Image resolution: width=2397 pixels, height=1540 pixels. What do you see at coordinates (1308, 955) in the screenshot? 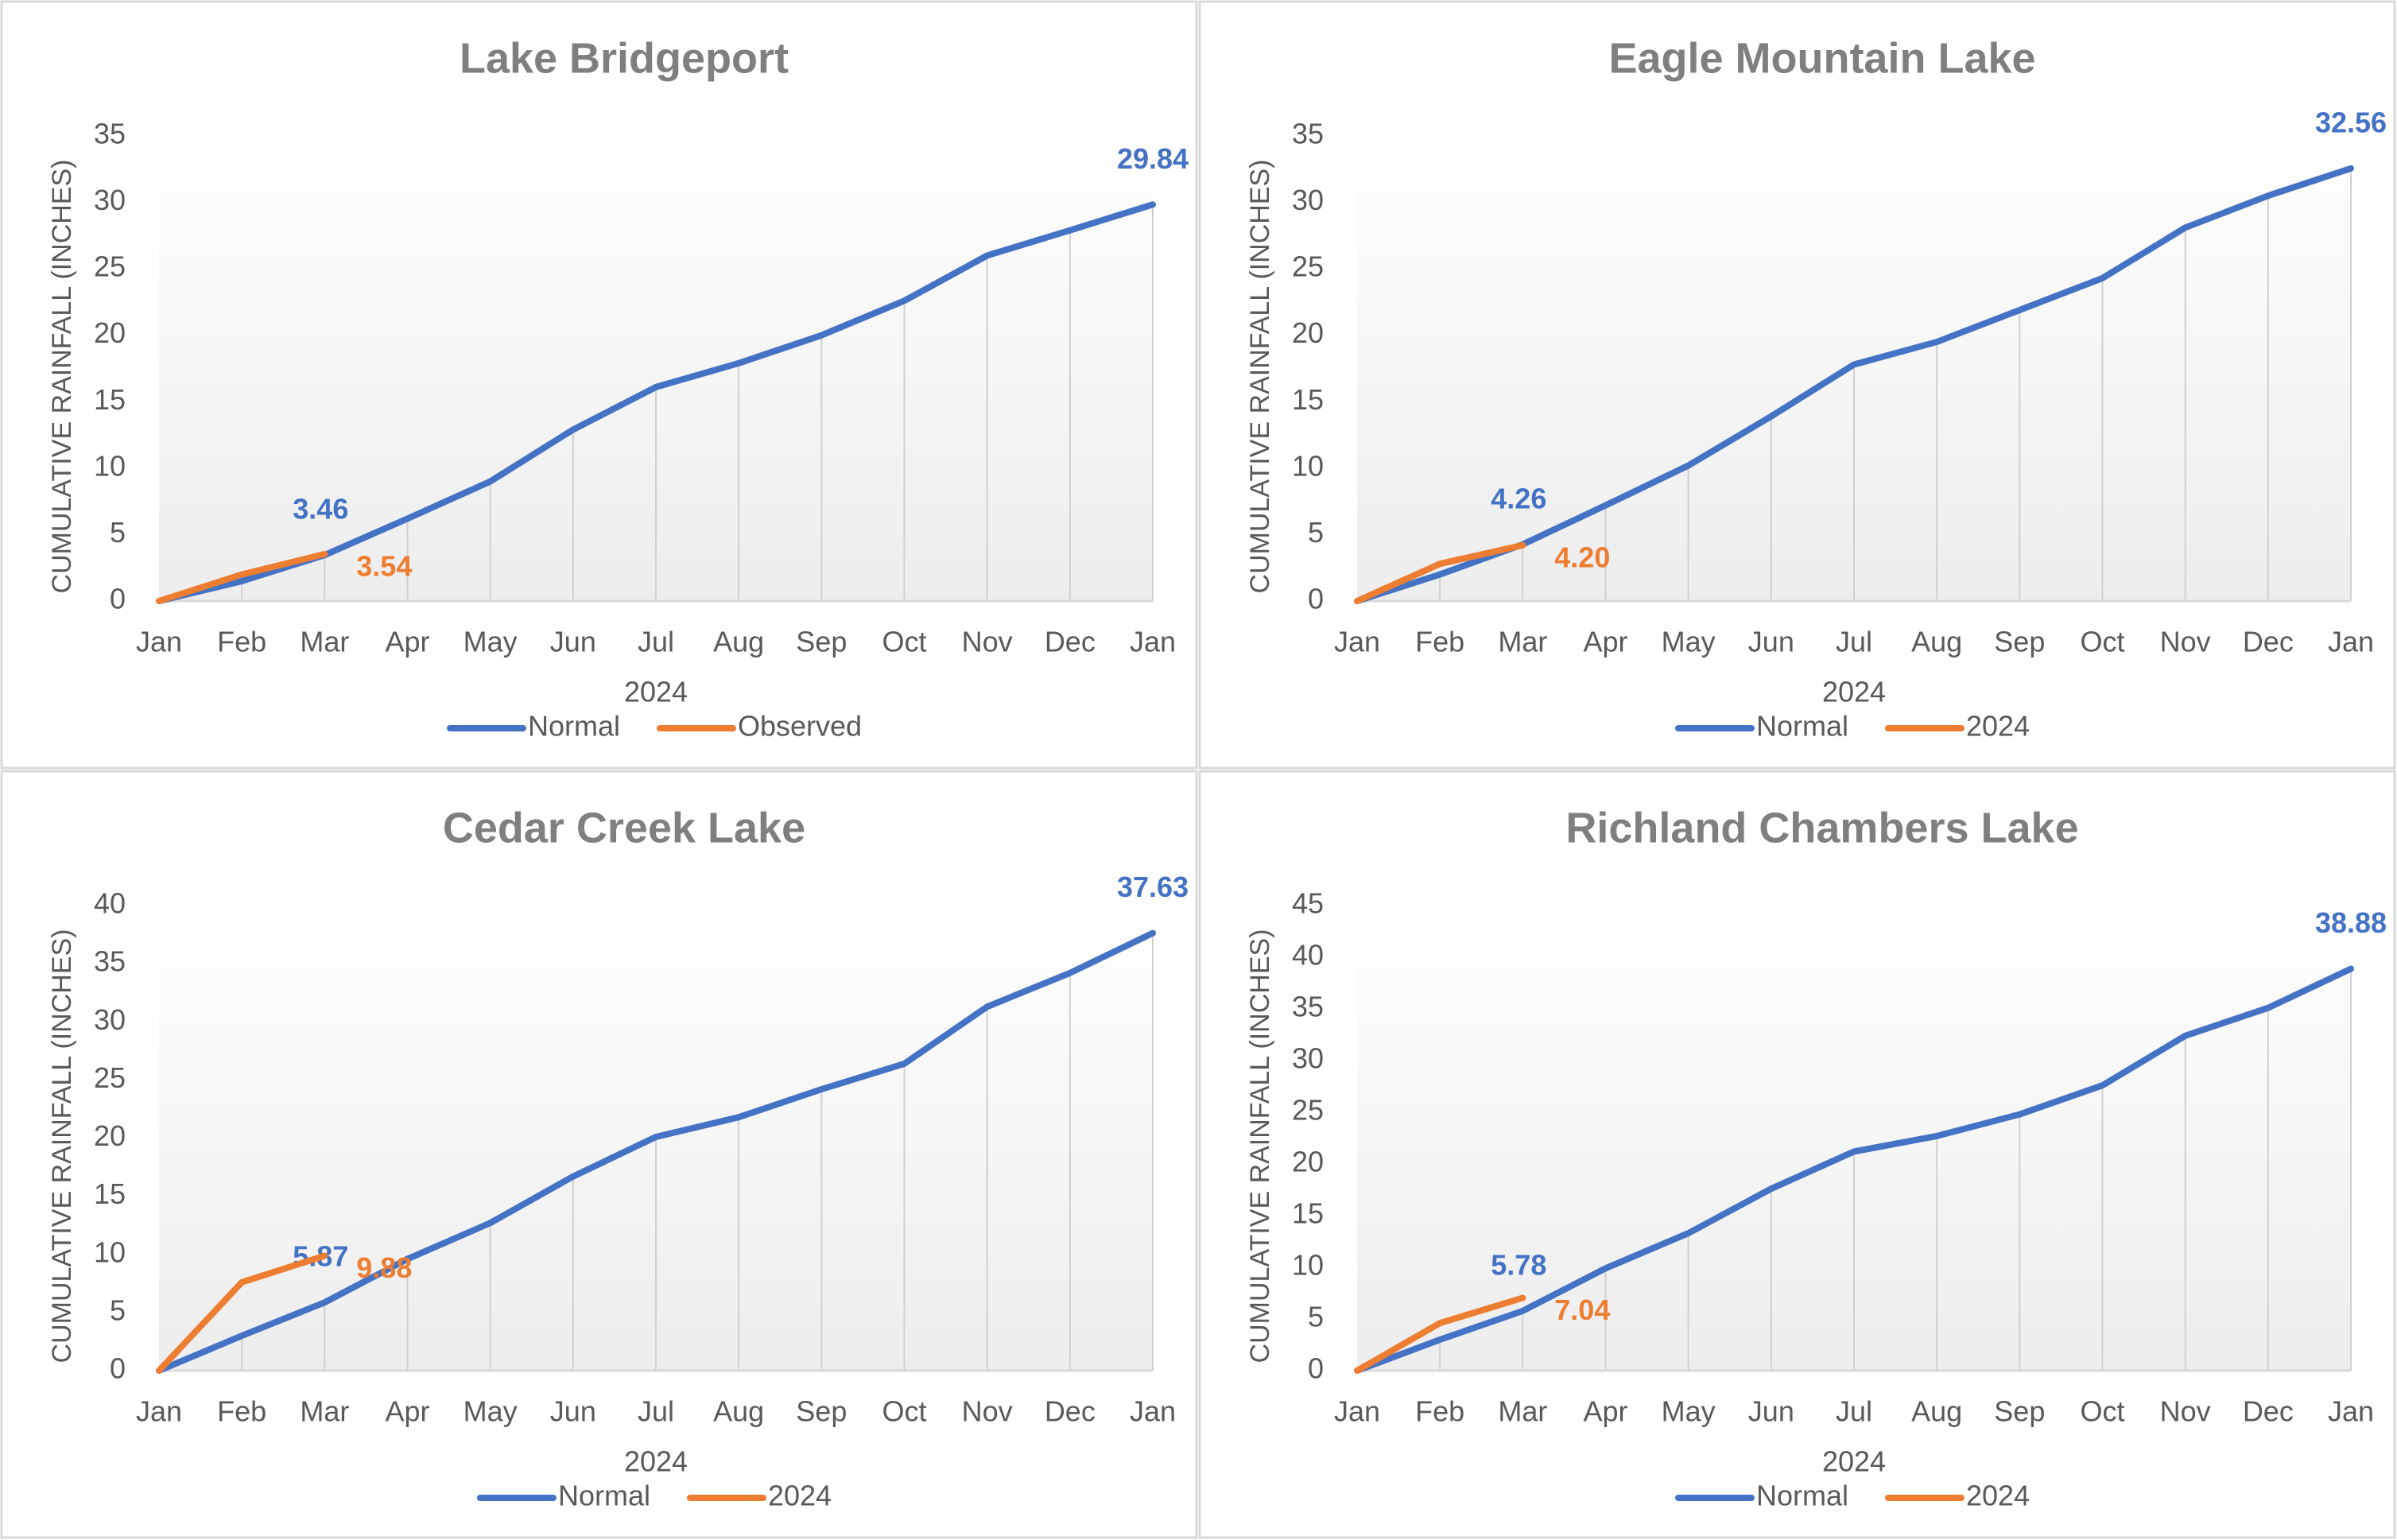
I see `y-tick-label: 40` at bounding box center [1308, 955].